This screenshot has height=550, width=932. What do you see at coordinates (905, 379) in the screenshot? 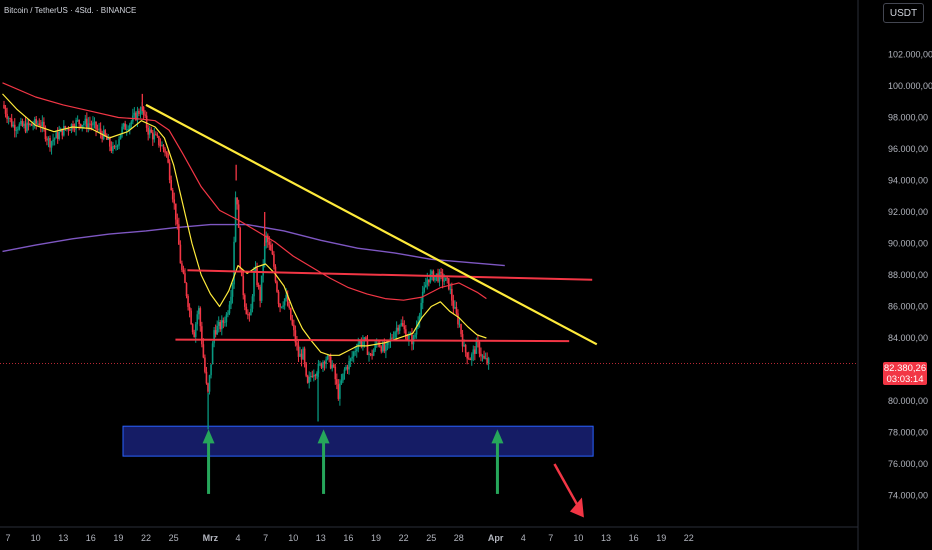
I see `bar-countdown: 03:03:14` at bounding box center [905, 379].